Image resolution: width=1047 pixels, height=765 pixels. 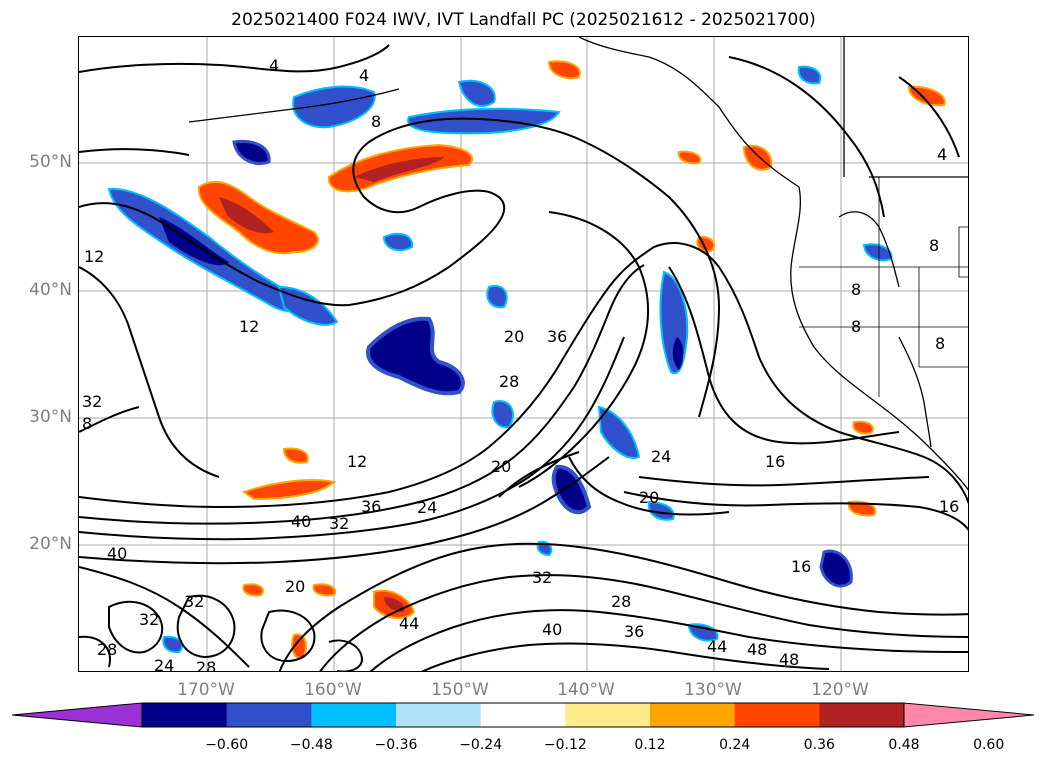 I want to click on lon-label-160w: 160°W, so click(x=333, y=690).